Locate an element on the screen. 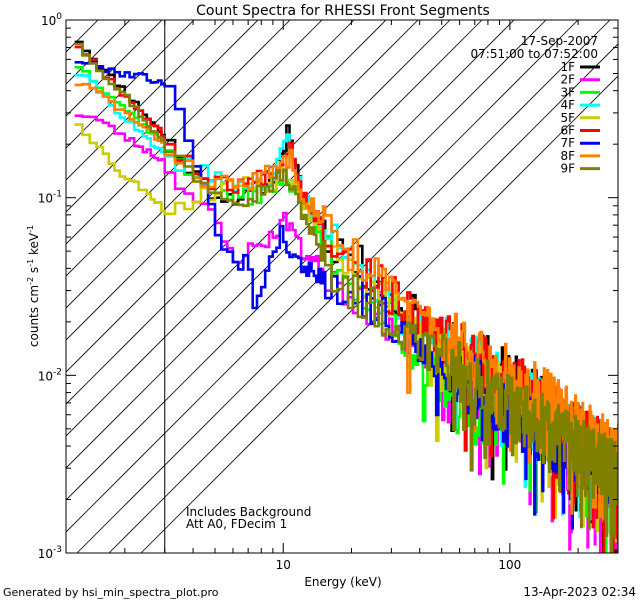 The height and width of the screenshot is (600, 640). footer-timestamp: 13-Apr-2023 02:34 is located at coordinates (579, 592).